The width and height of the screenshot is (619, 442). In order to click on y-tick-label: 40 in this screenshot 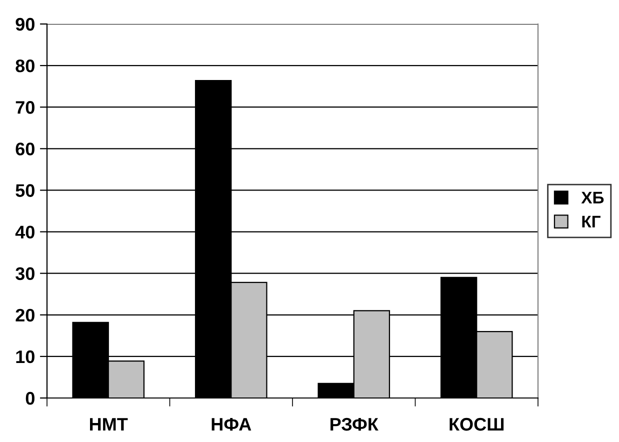, I will do `click(24, 232)`.